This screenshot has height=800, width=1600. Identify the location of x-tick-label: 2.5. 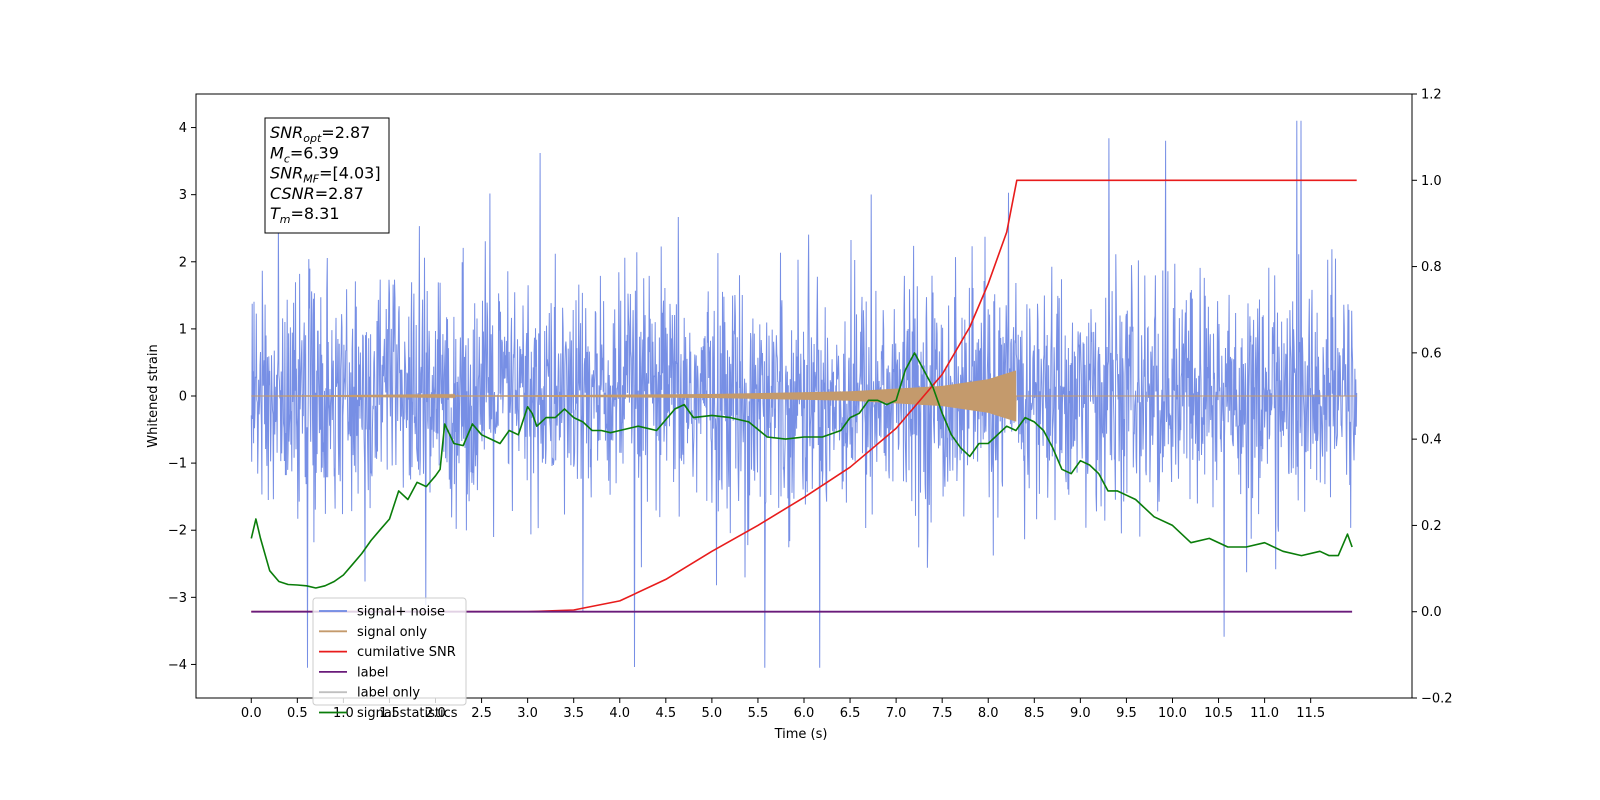
(481, 713).